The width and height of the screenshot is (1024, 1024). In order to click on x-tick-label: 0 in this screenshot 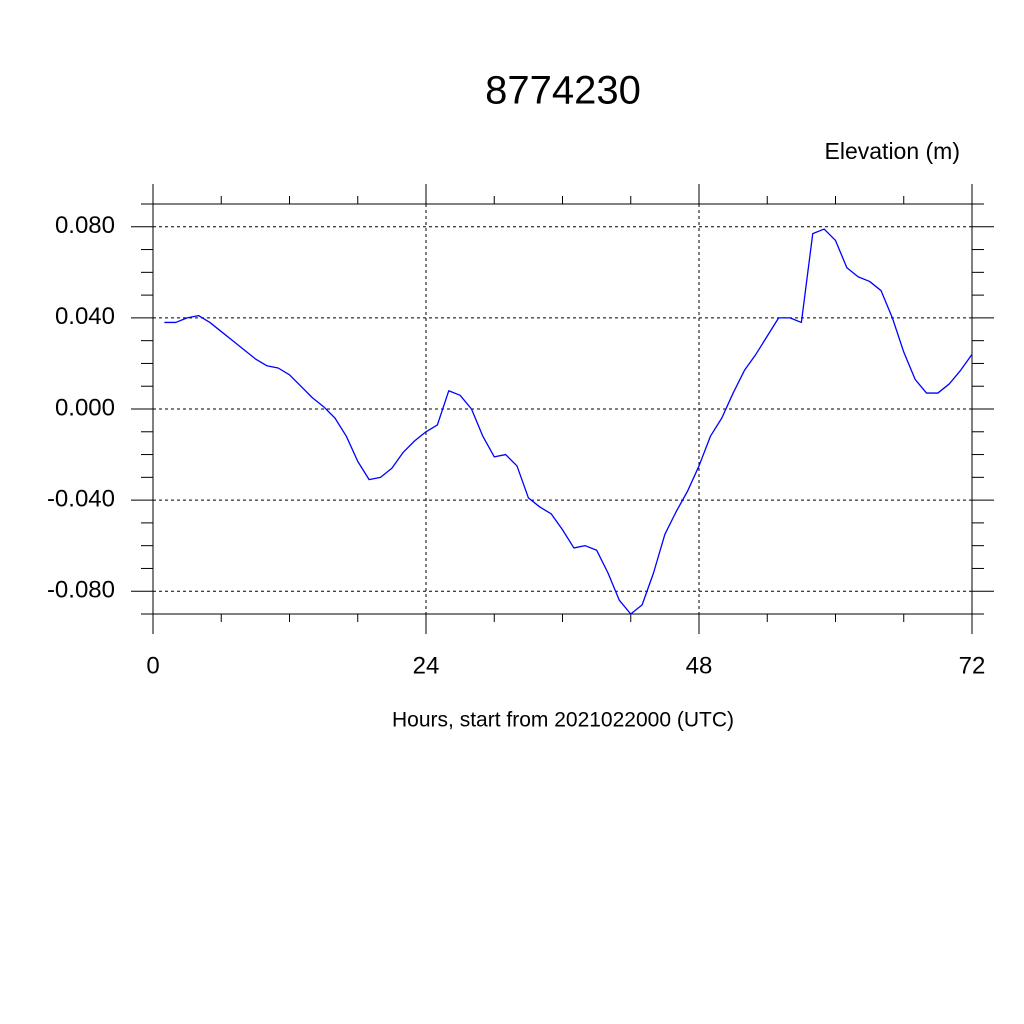, I will do `click(152, 665)`.